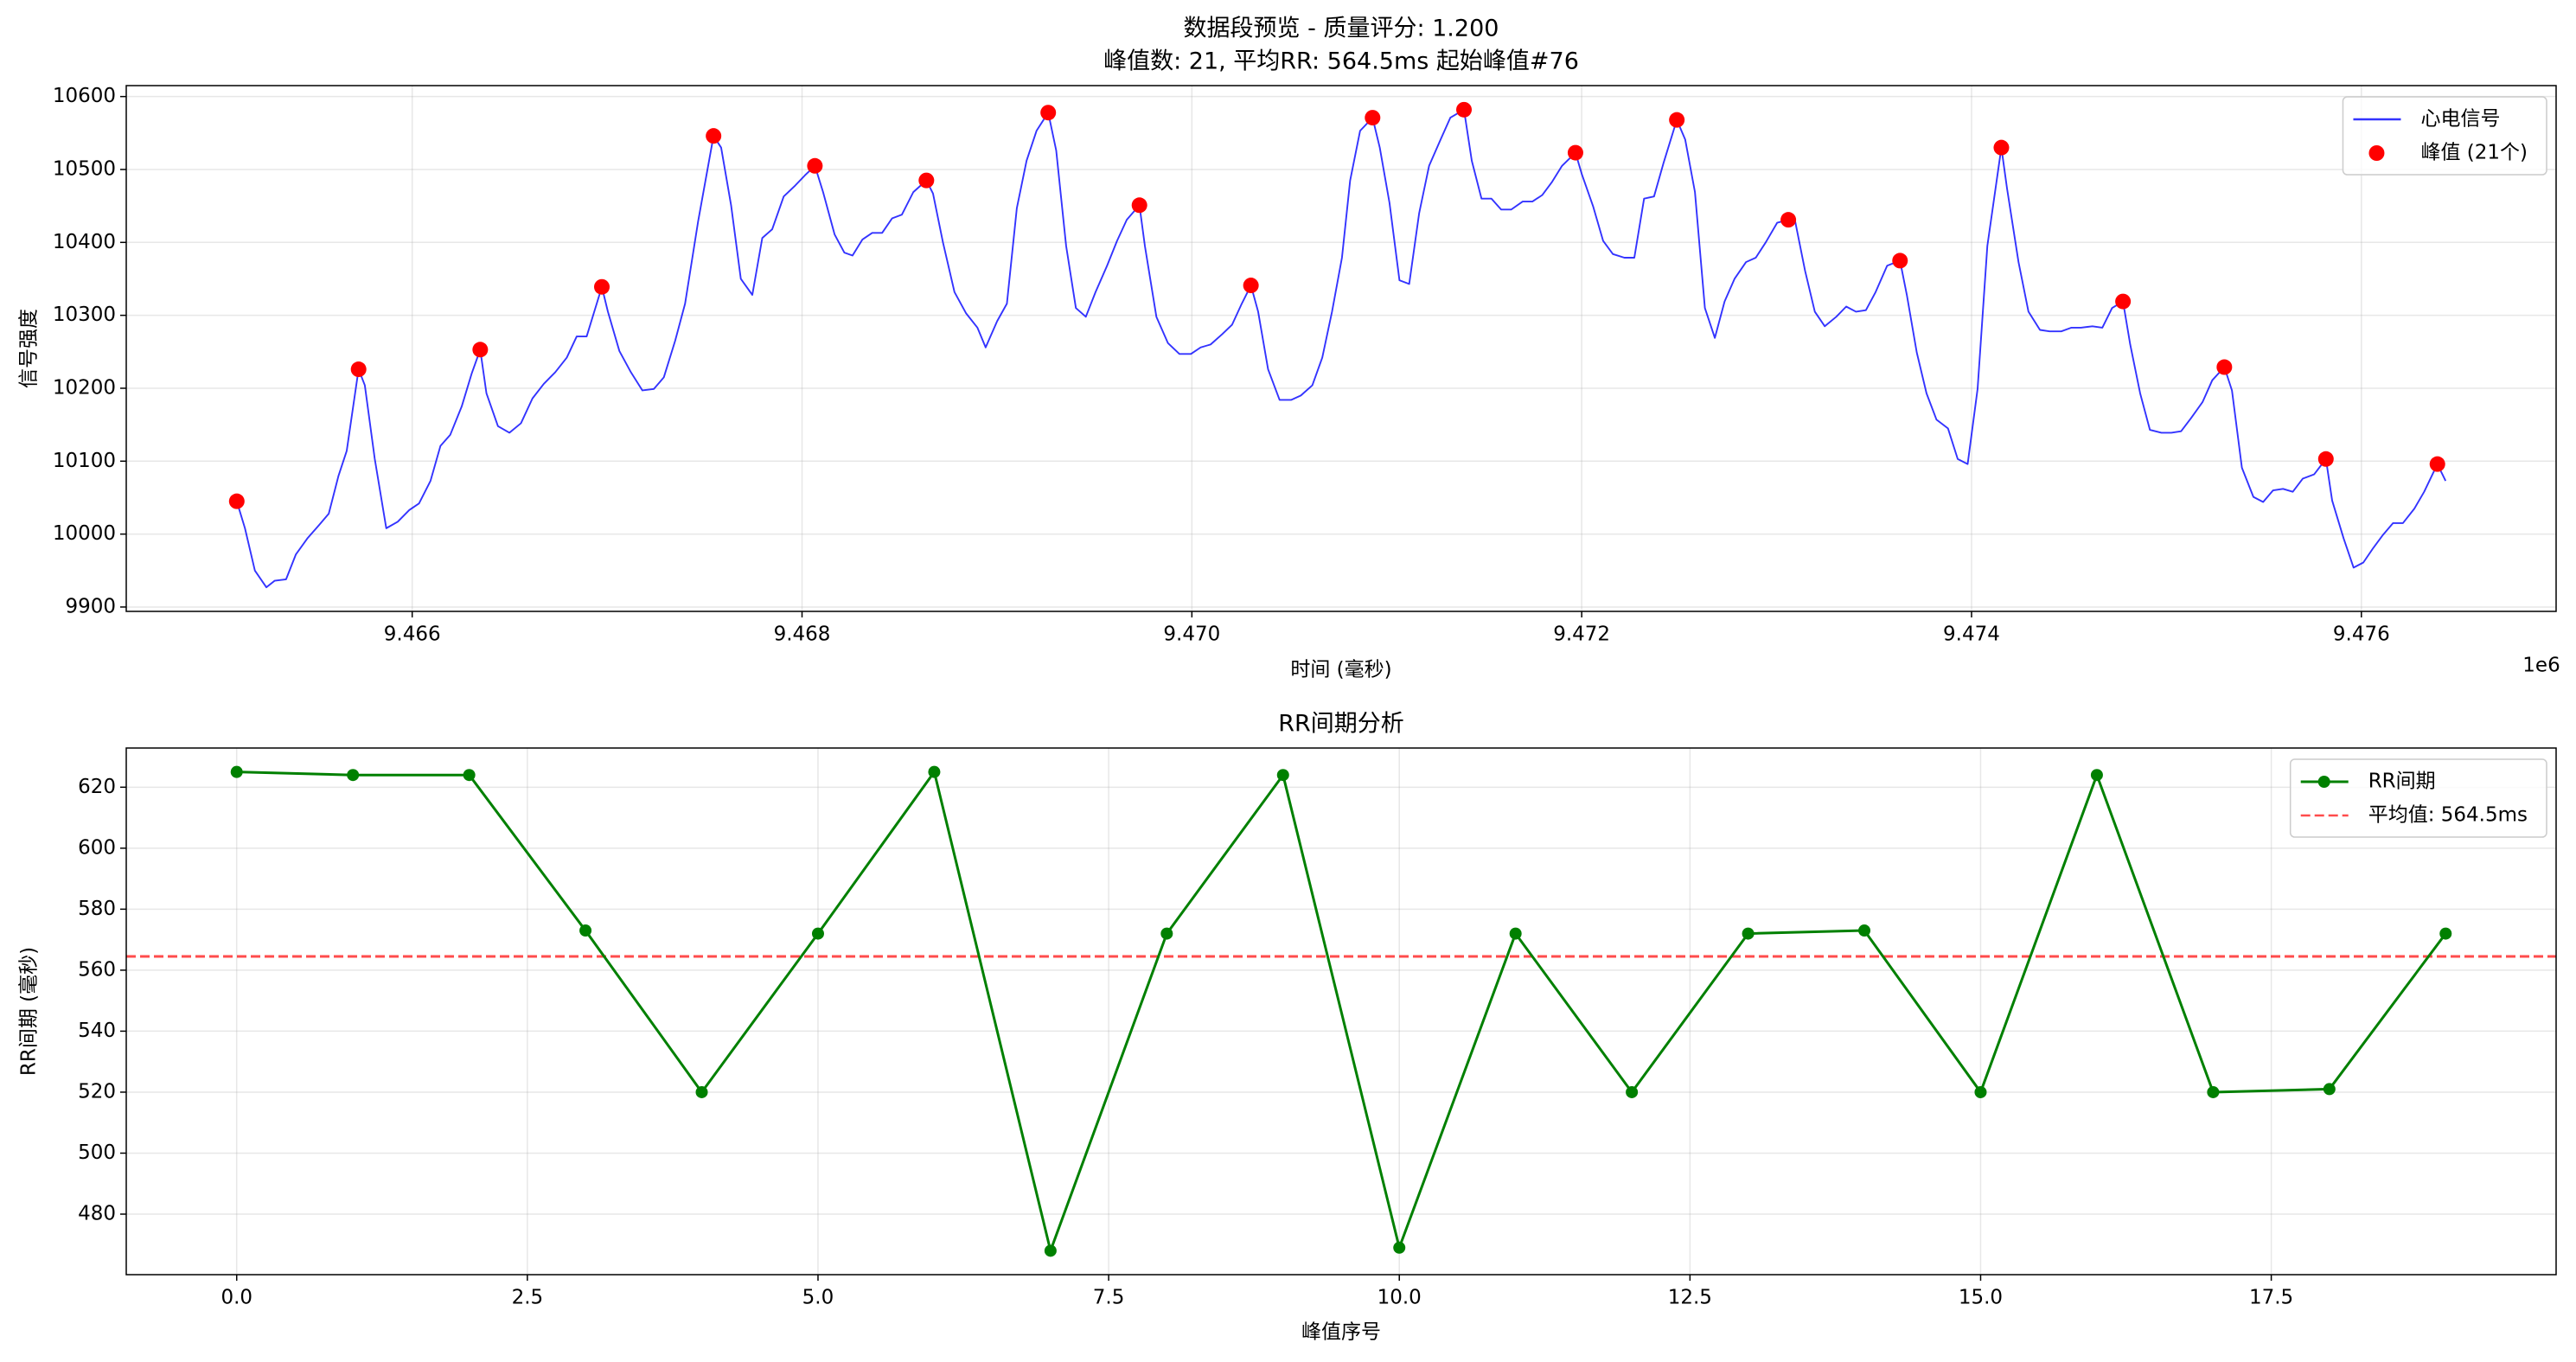 This screenshot has width=2576, height=1362. Describe the element at coordinates (85, 96) in the screenshot. I see `y-tick-label: 10600` at that location.